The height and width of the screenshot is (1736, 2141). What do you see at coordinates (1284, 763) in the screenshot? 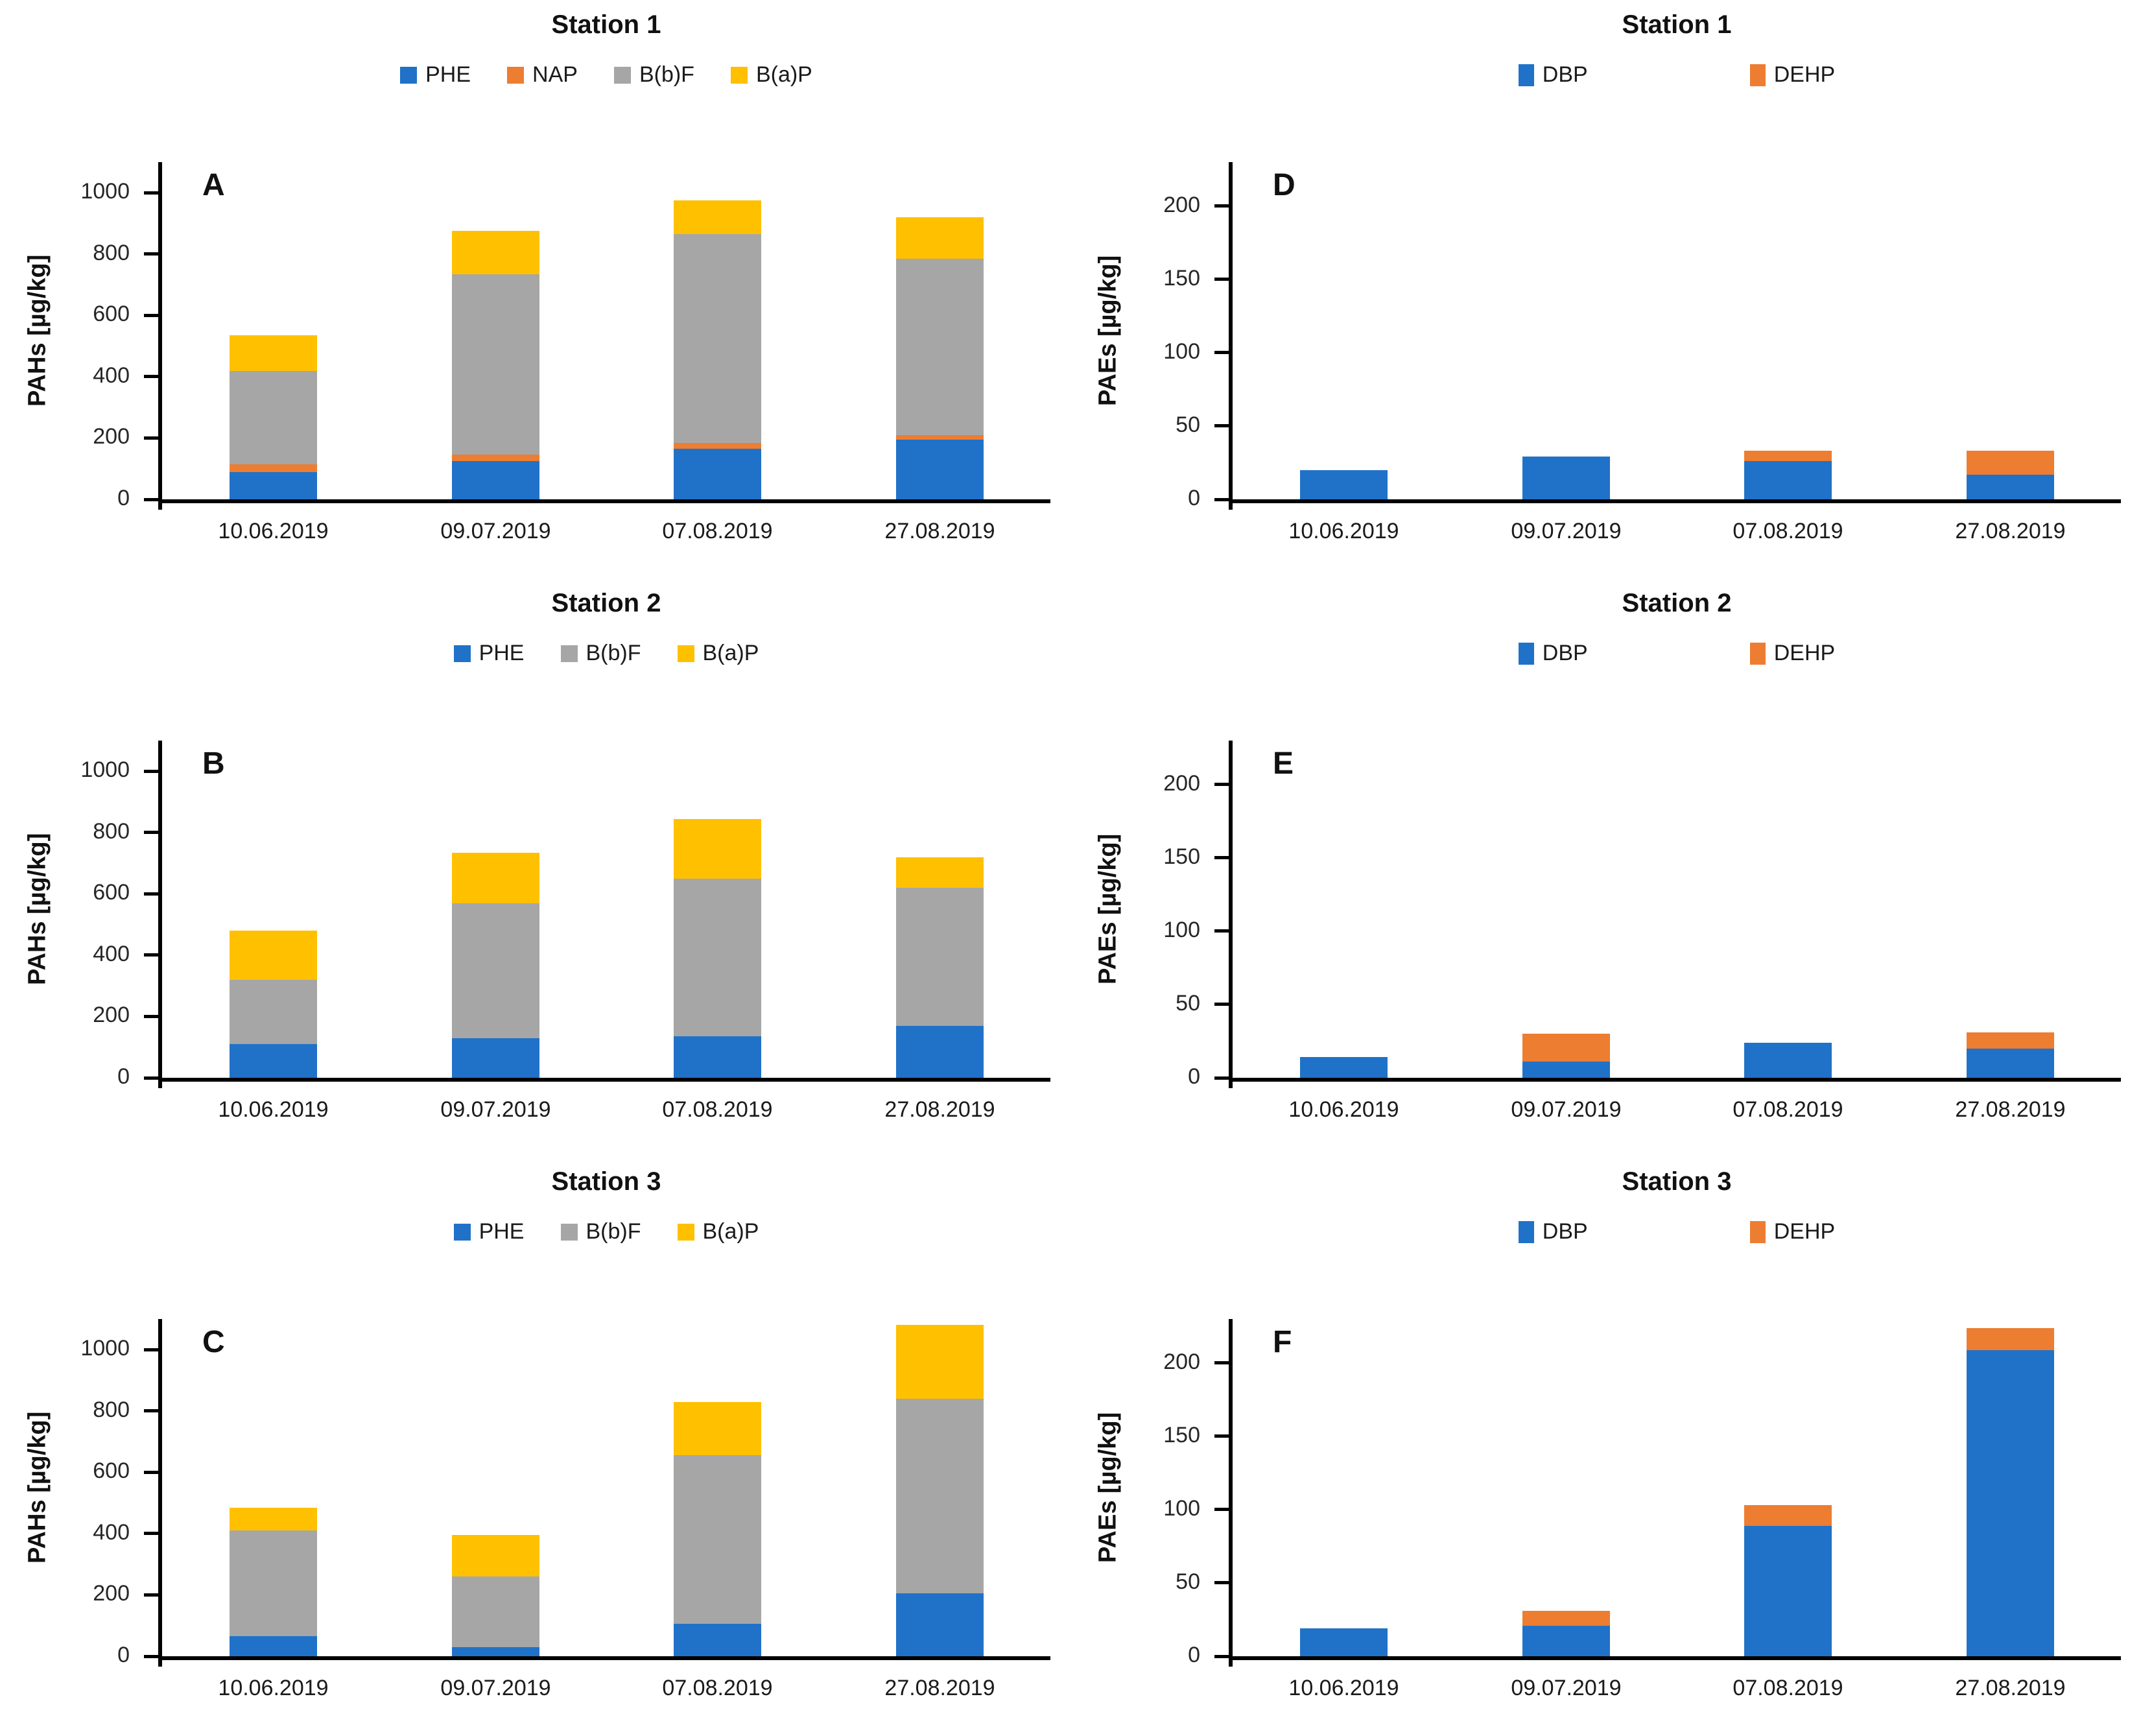
I see `panel-letter: E` at bounding box center [1284, 763].